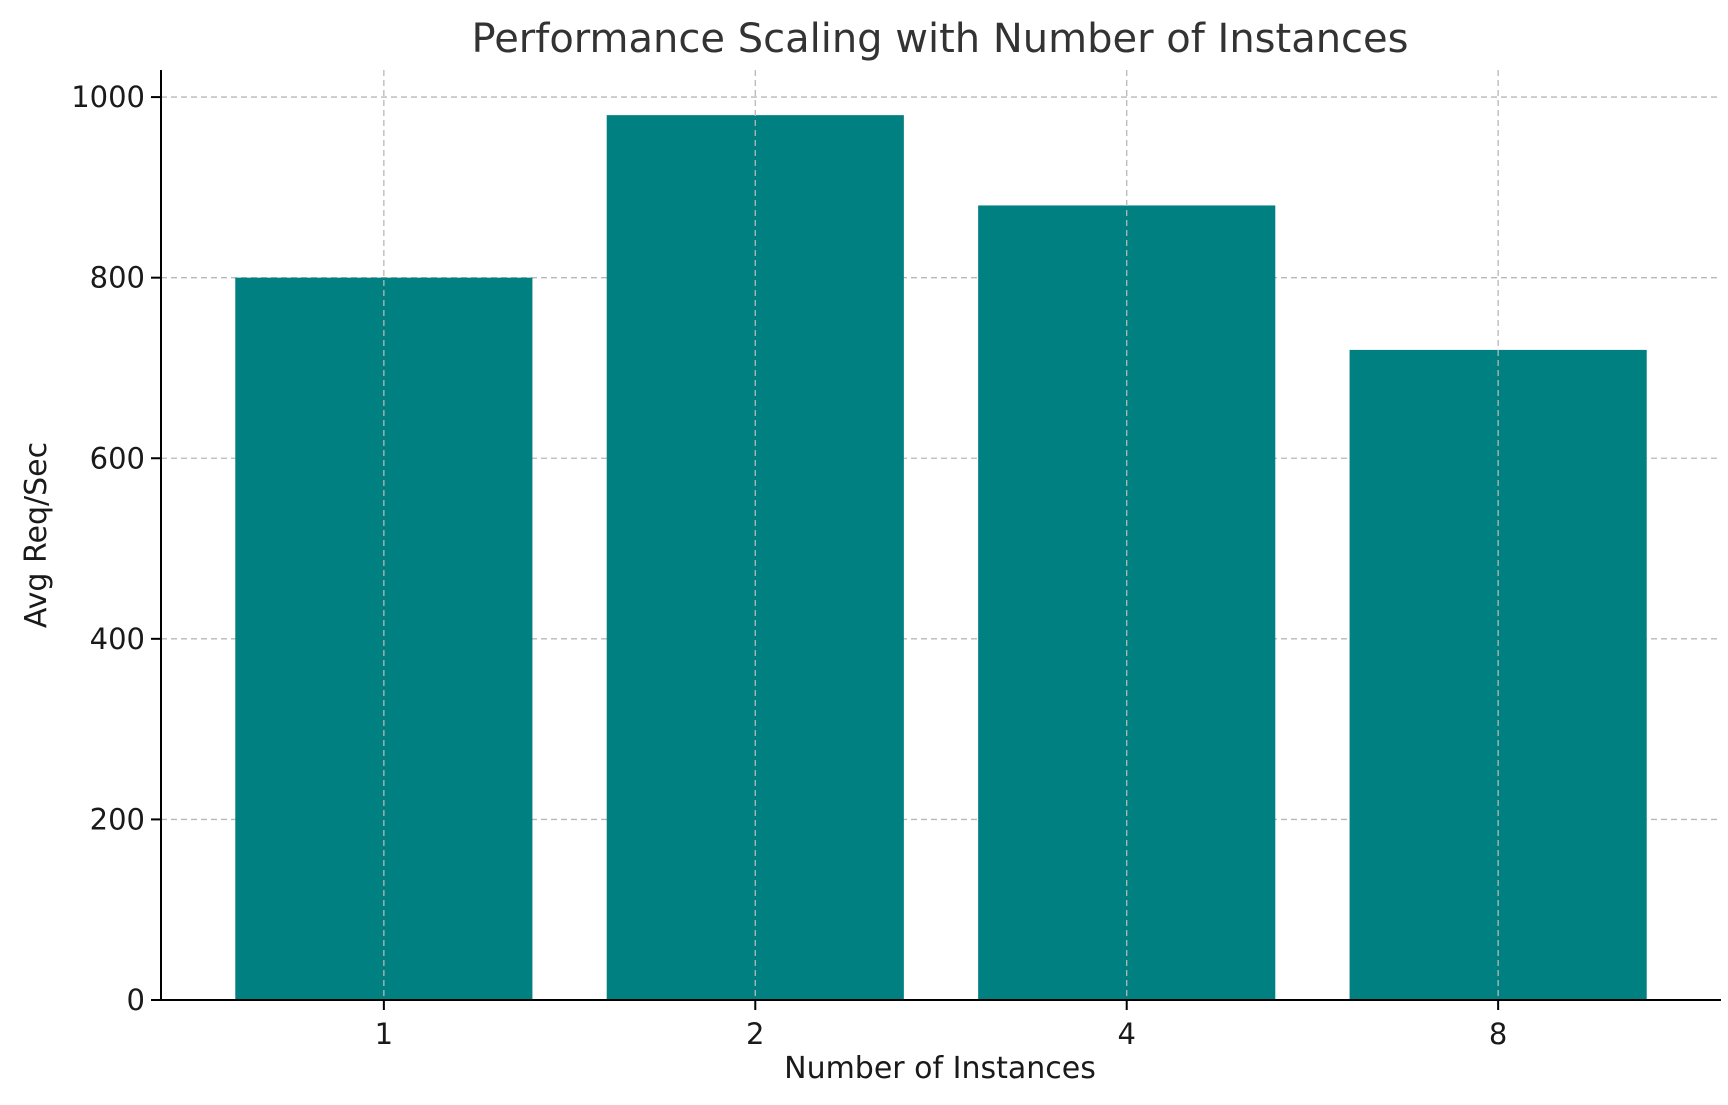 This screenshot has height=1105, width=1728. Describe the element at coordinates (940, 1068) in the screenshot. I see `x-axis-label: Number of Instances` at that location.